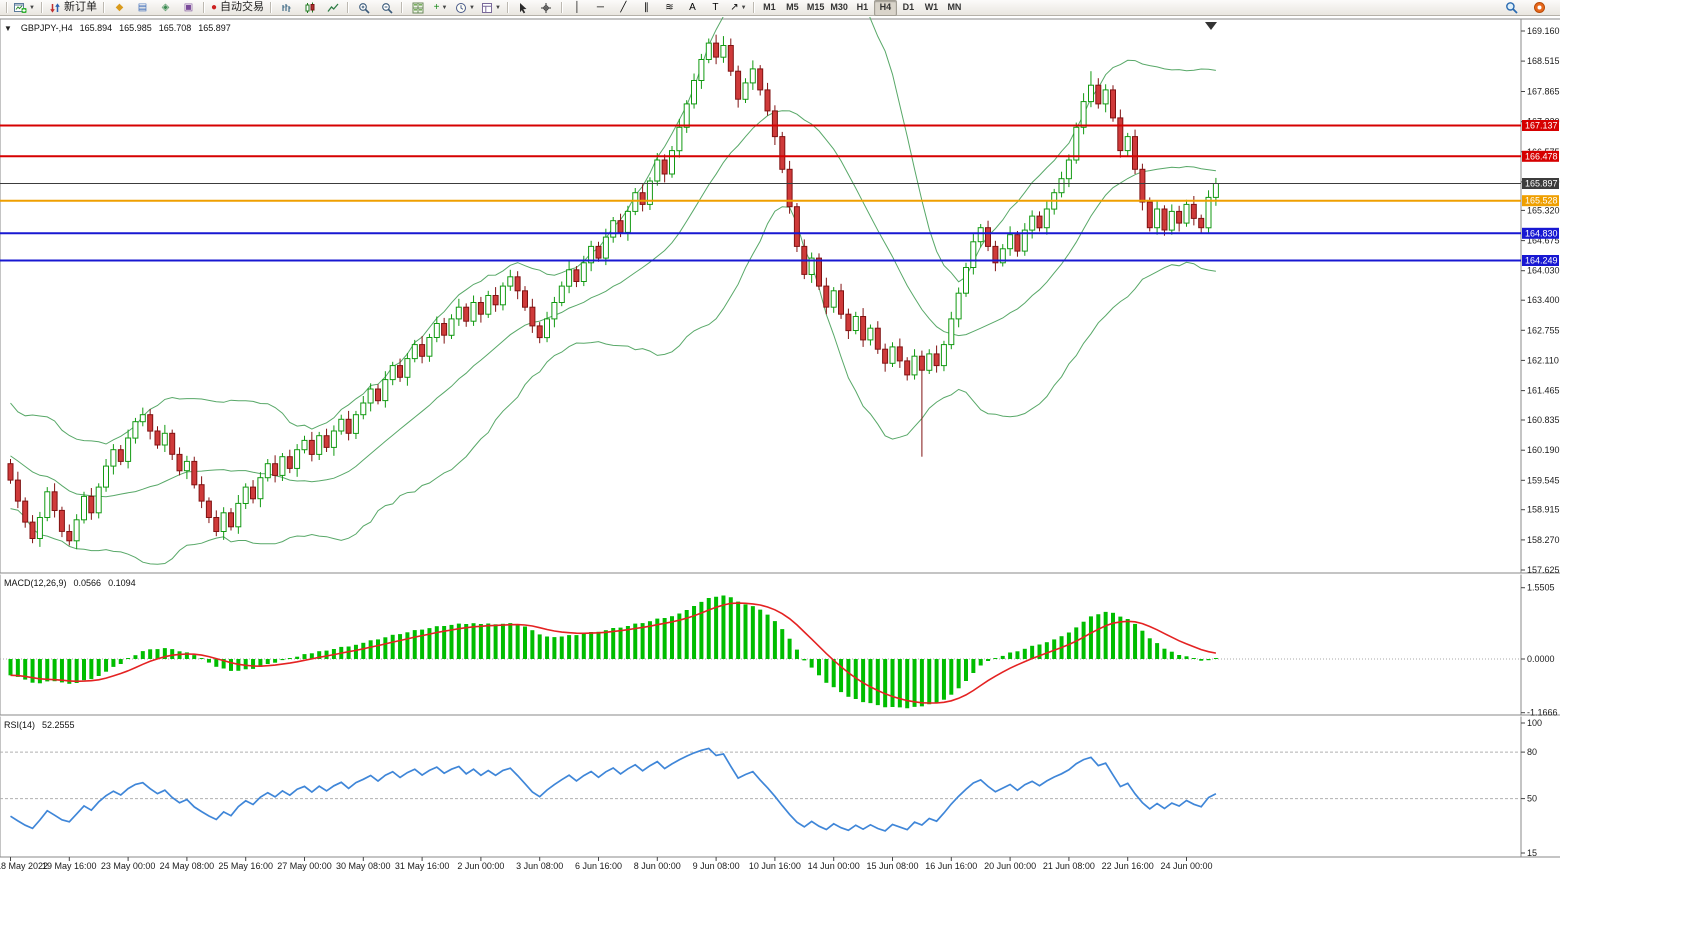 This screenshot has width=1699, height=939. I want to click on price-level-label-text: 164.249, so click(1541, 261).